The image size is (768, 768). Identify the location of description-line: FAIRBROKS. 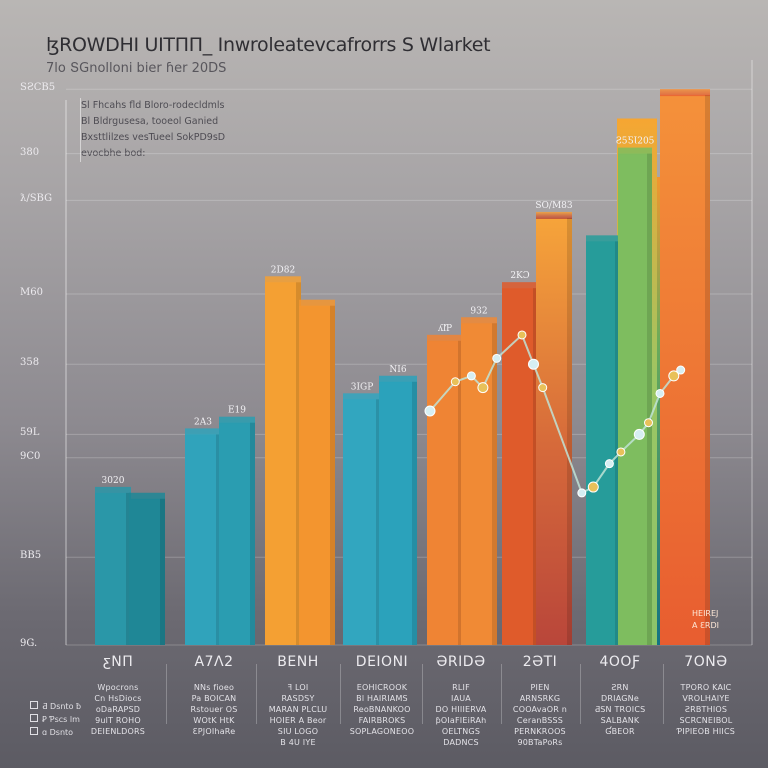
(382, 720).